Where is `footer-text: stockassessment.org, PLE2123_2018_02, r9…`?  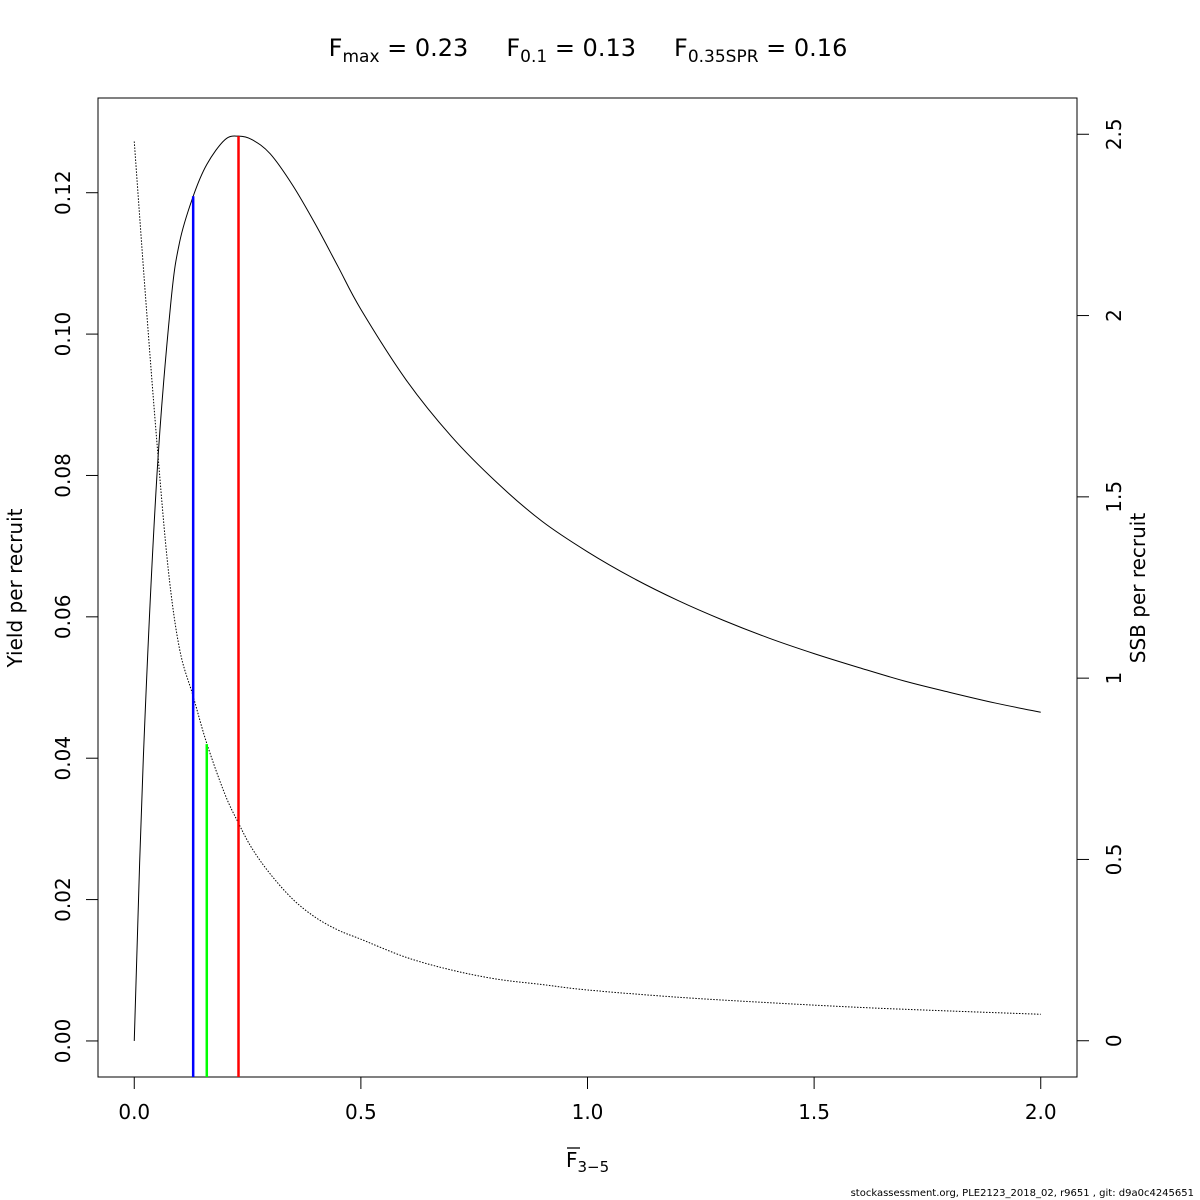
footer-text: stockassessment.org, PLE2123_2018_02, r9… is located at coordinates (1022, 1193).